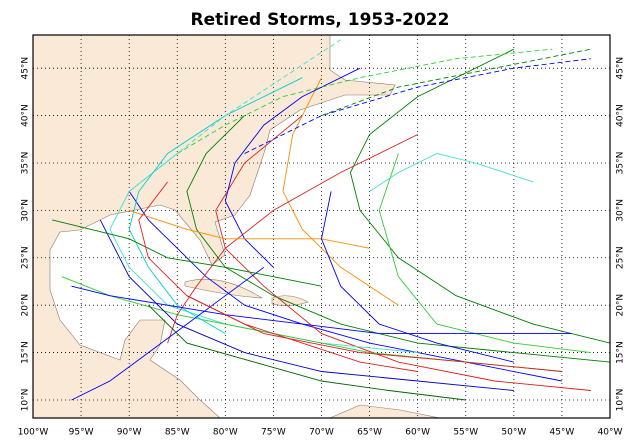 The height and width of the screenshot is (448, 640). I want to click on land-south-america, so click(385, 411).